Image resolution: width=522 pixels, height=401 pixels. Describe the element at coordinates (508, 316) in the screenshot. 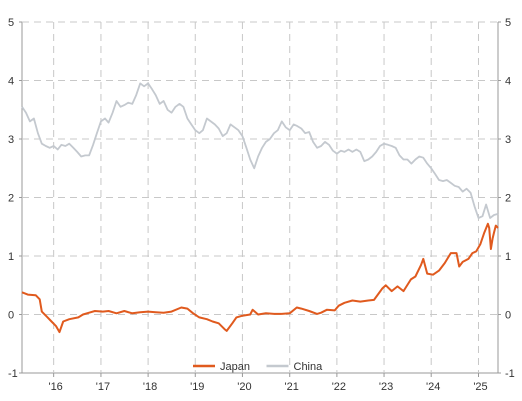

I see `y-tick-label-right: 0` at that location.